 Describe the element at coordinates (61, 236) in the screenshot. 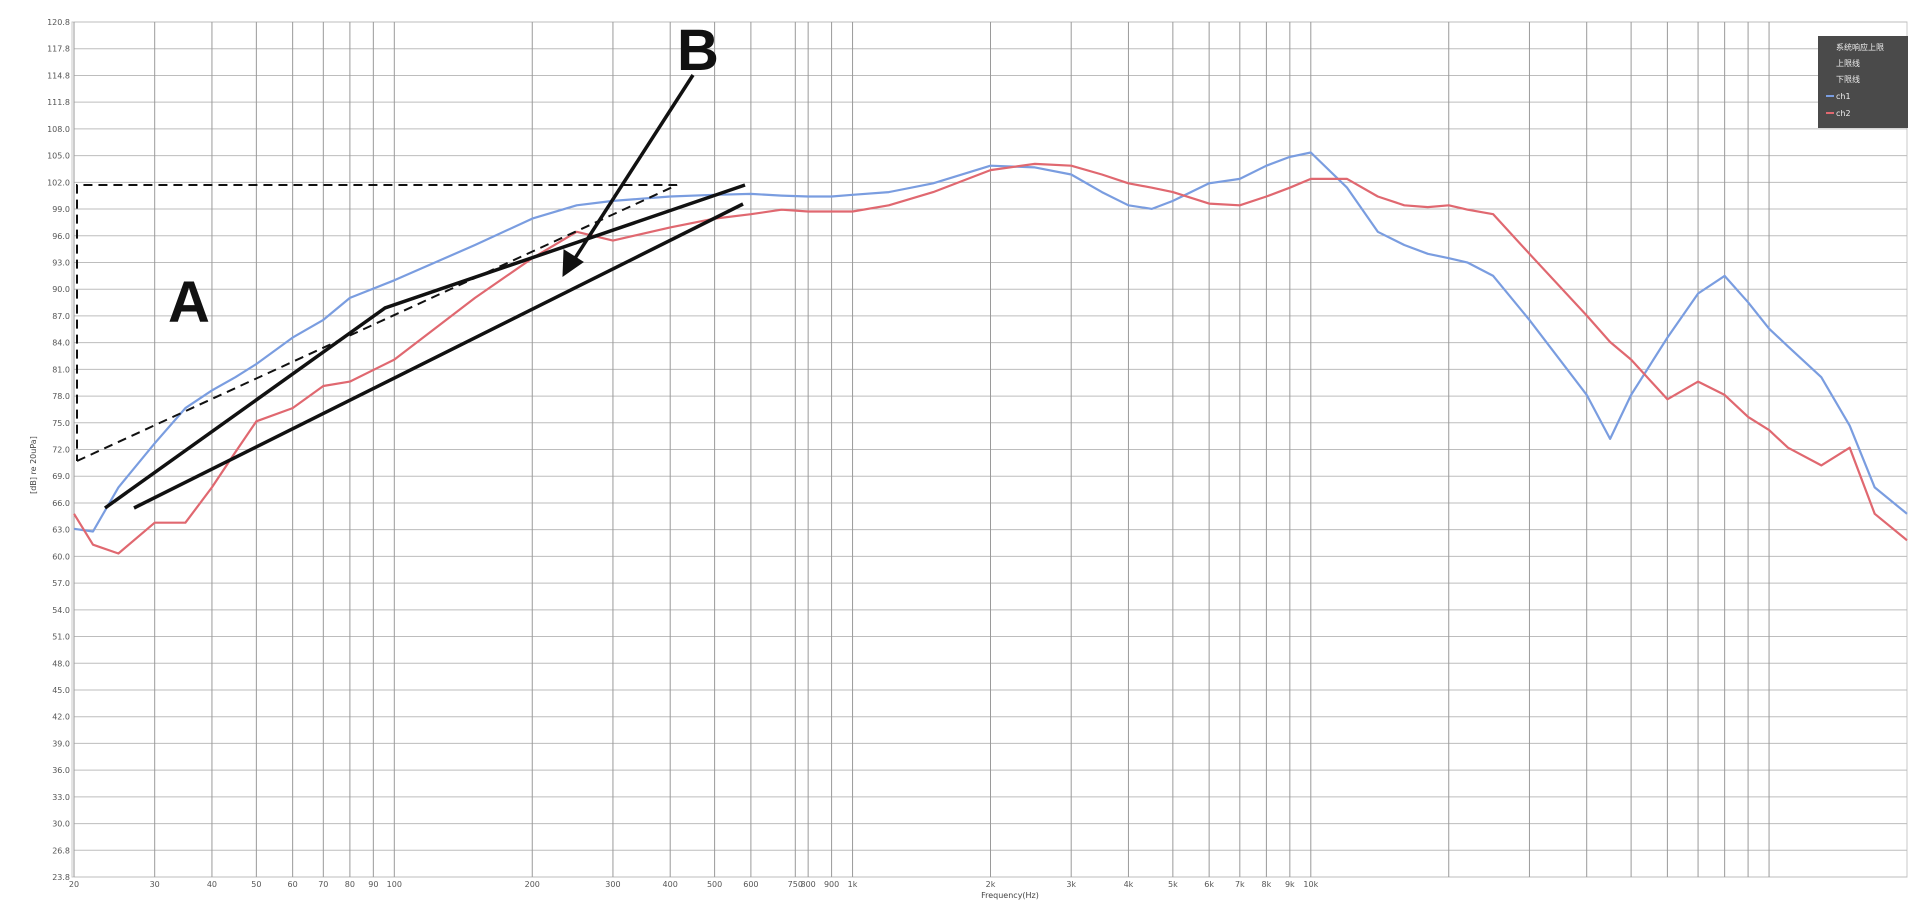

I see `y-tick-label: 96.0` at that location.